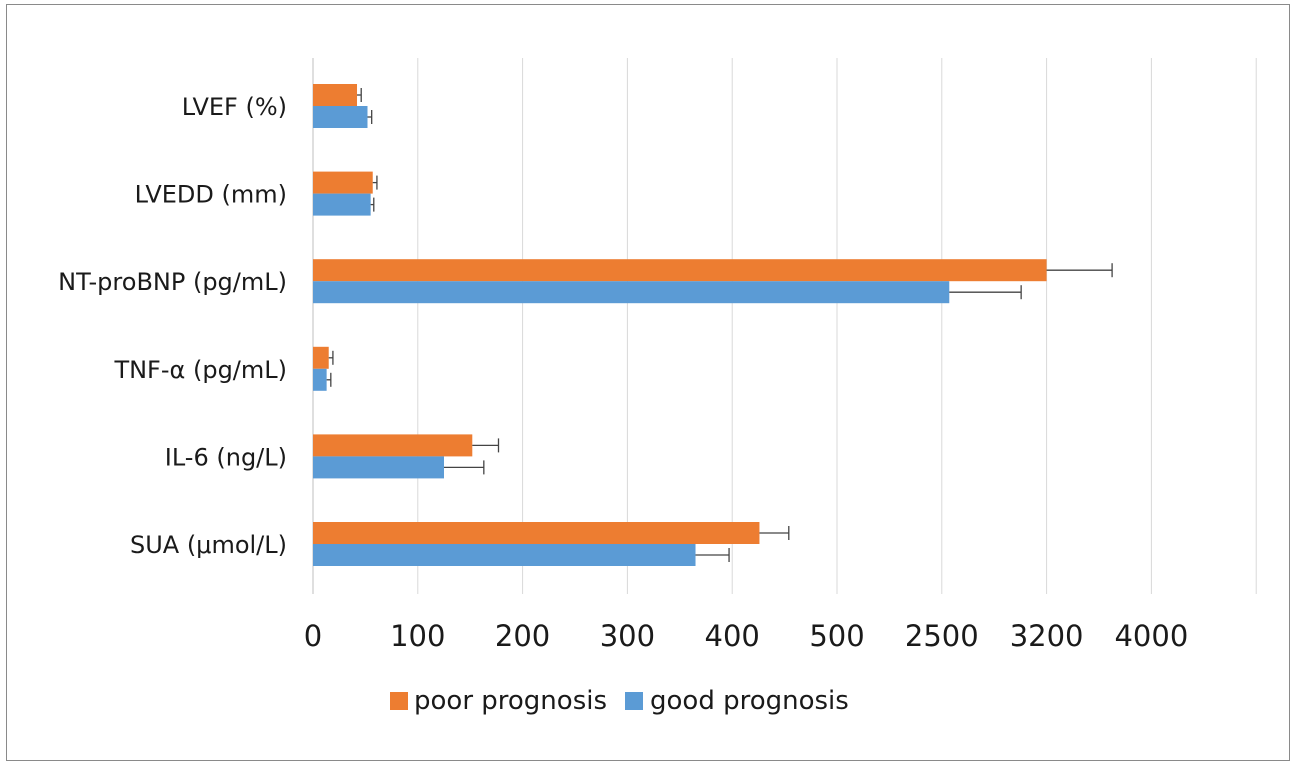 The width and height of the screenshot is (1297, 765). I want to click on x-tick-label: 3200, so click(1047, 636).